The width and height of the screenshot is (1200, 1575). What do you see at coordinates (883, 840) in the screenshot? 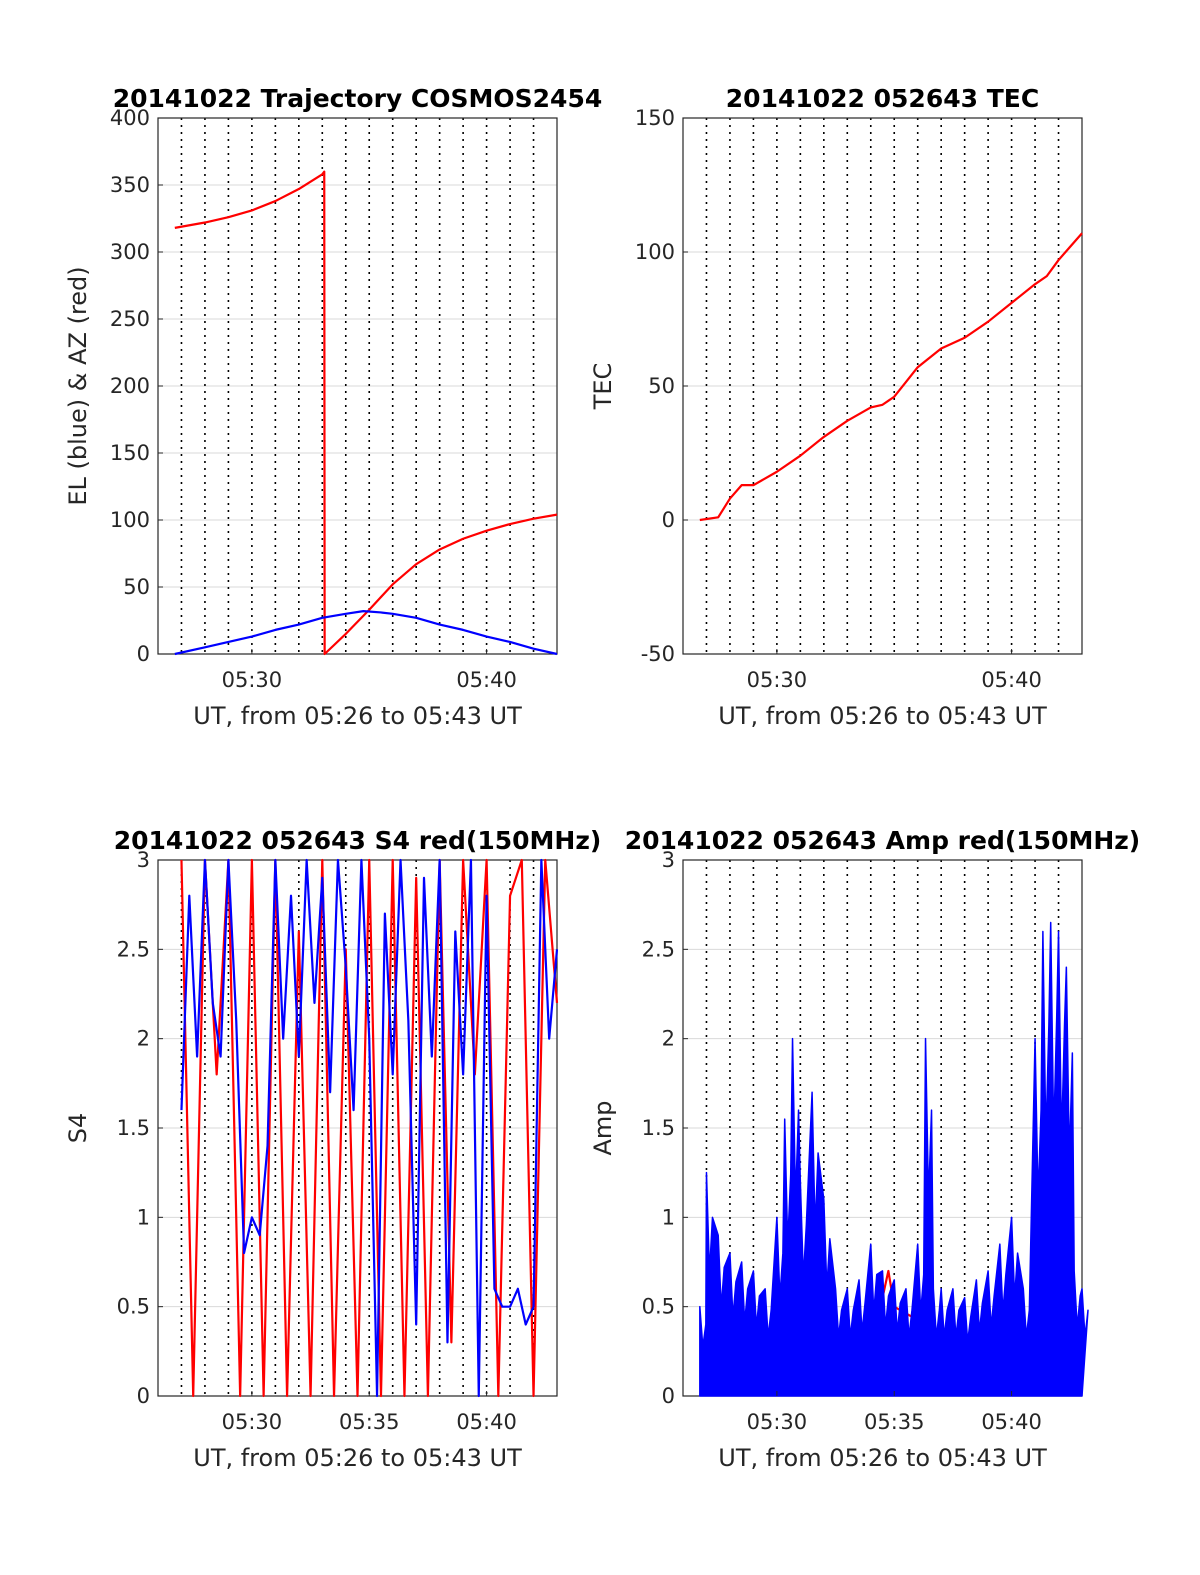
I see `chart-title: 20141022 052643 Amp red(150MHz)` at bounding box center [883, 840].